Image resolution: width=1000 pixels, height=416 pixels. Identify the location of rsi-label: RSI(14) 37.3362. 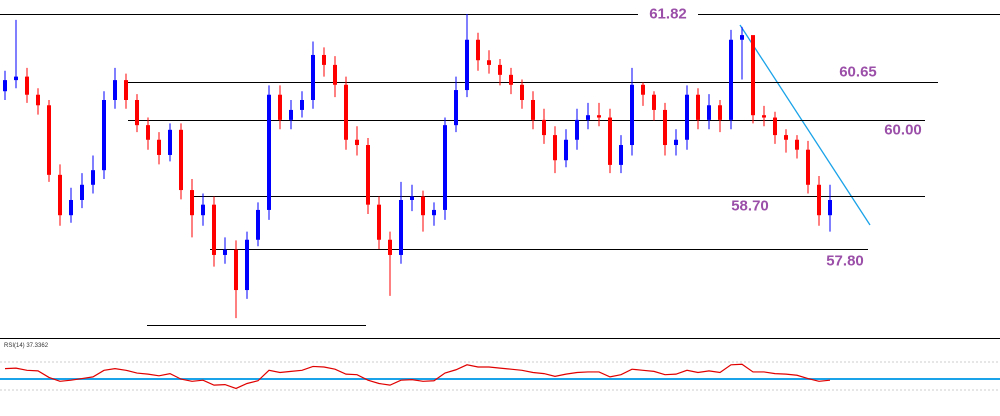
(26, 346).